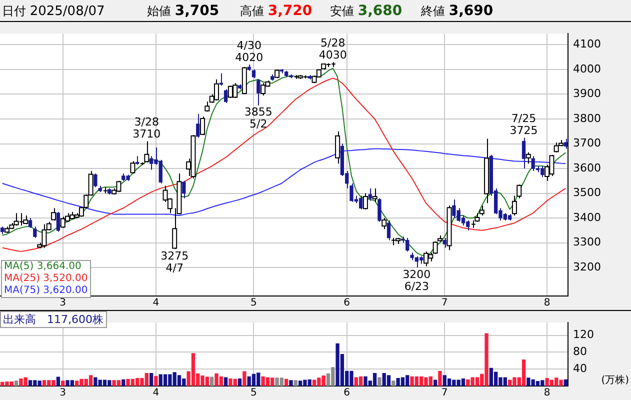 Image resolution: width=631 pixels, height=400 pixels. I want to click on annotation: 6/23, so click(417, 286).